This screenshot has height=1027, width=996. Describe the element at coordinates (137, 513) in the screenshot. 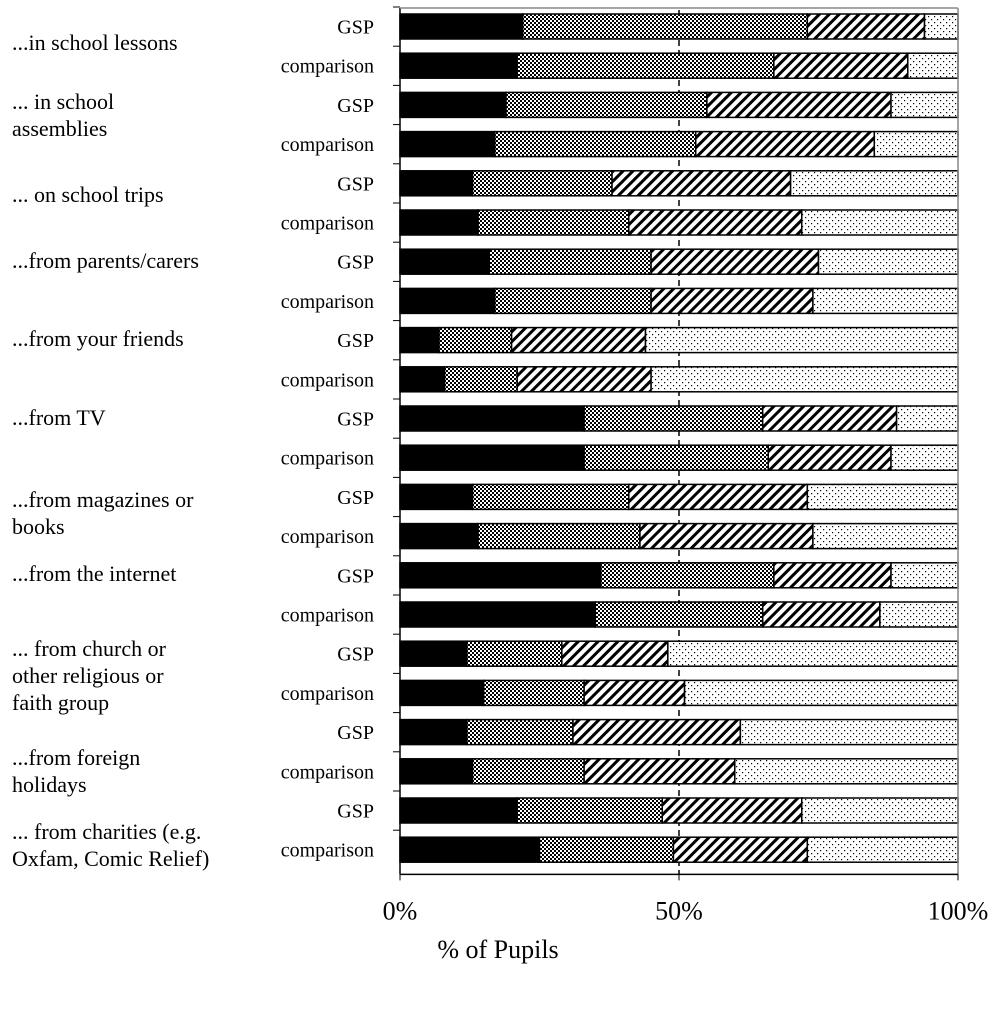

I see `category-label: ...from magazines or books` at that location.